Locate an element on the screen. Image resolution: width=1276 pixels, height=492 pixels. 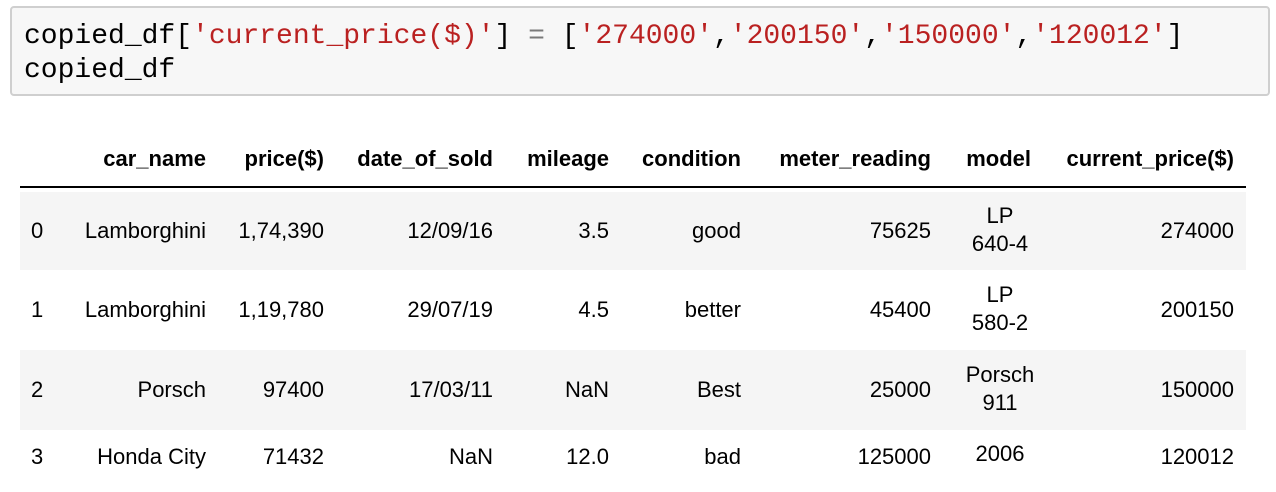
cell-model: Porsch 911 is located at coordinates (1000, 389).